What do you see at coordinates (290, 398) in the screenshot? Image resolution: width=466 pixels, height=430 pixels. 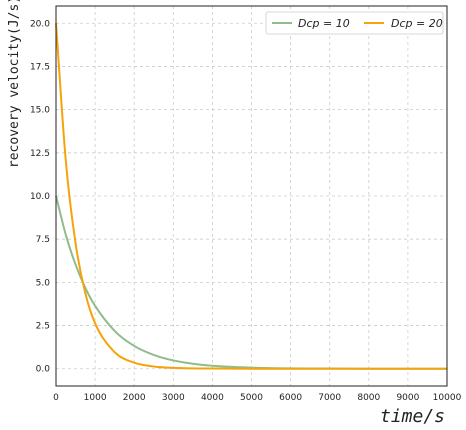 I see `x-tick-label: 6000` at bounding box center [290, 398].